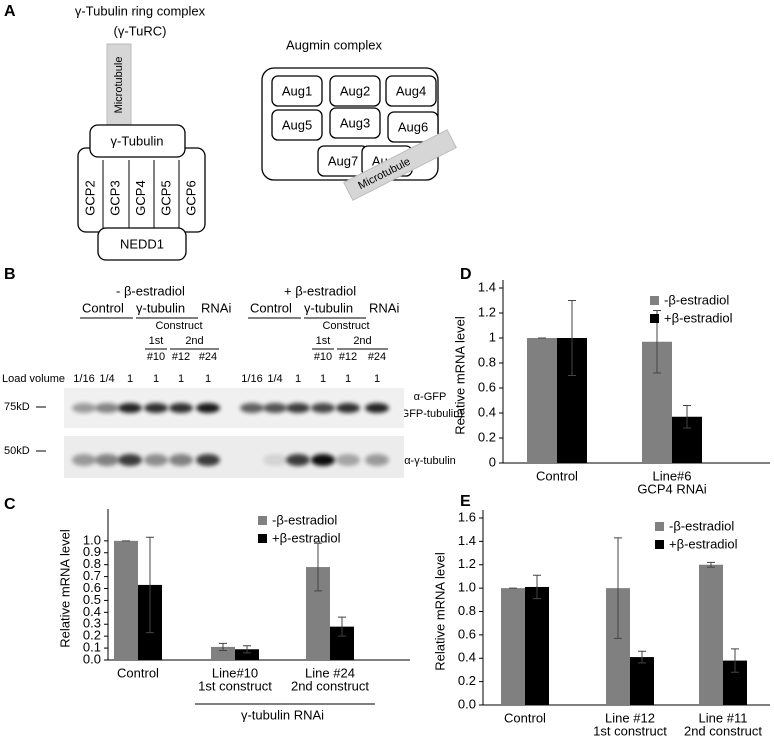 The width and height of the screenshot is (774, 745). I want to click on microtubule-label: Microtubule, so click(119, 85).